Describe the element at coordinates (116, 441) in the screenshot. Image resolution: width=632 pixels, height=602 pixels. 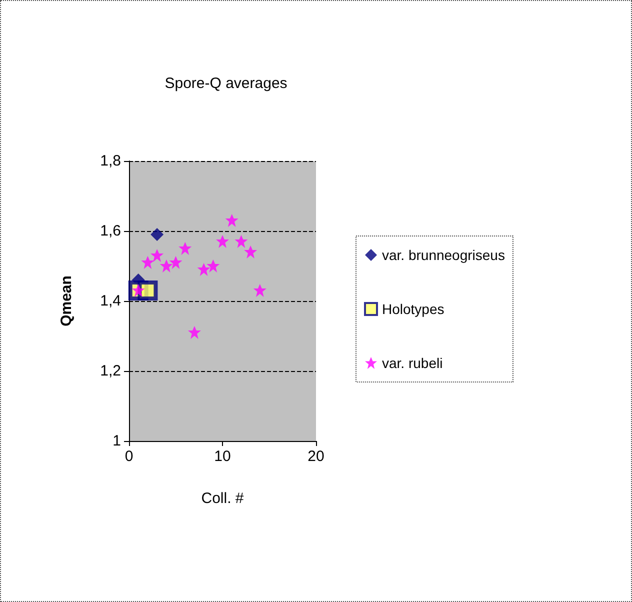
I see `y-tick-label: 1` at that location.